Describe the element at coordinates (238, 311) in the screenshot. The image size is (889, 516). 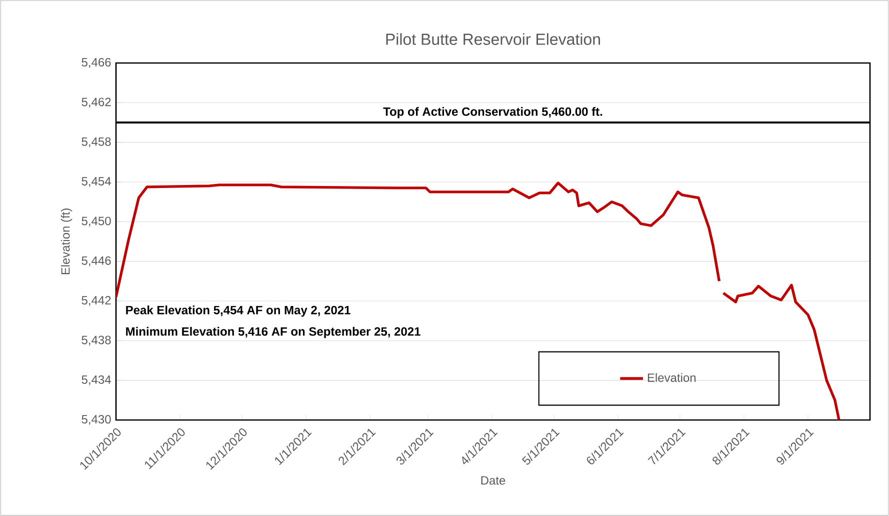
I see `annotation: Peak Elevation 5,454 AF on May 2, 2021` at that location.